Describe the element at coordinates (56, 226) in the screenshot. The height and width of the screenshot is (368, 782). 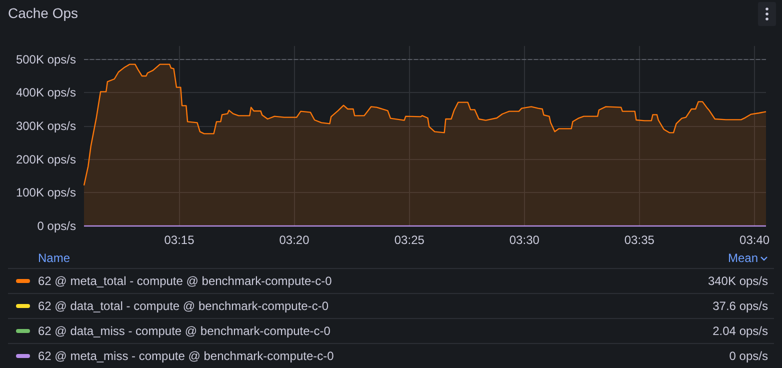
I see `y-tick-label: 0 ops/s` at that location.